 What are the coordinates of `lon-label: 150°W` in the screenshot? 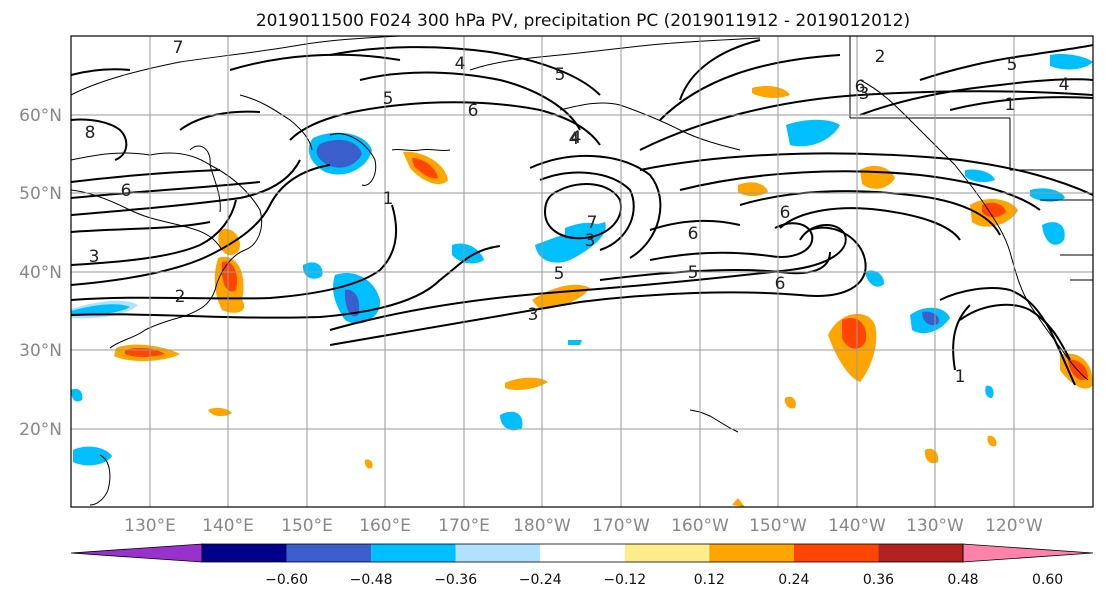 It's located at (778, 526).